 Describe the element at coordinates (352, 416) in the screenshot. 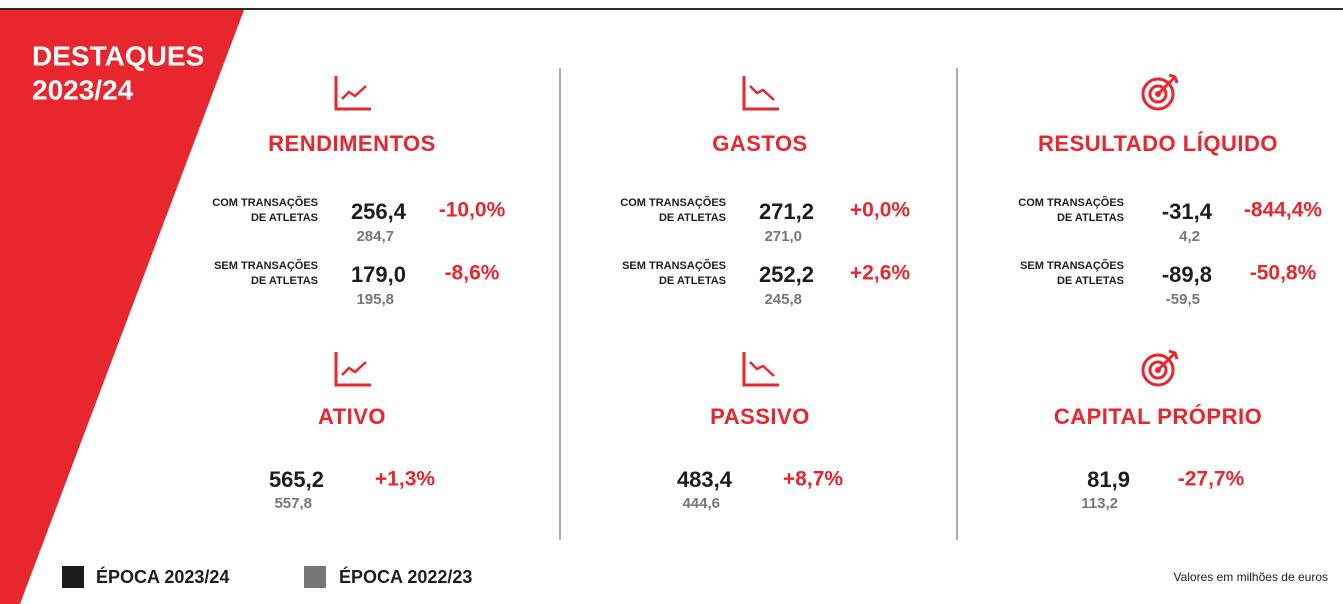

I see `section-title: ATIVO` at that location.